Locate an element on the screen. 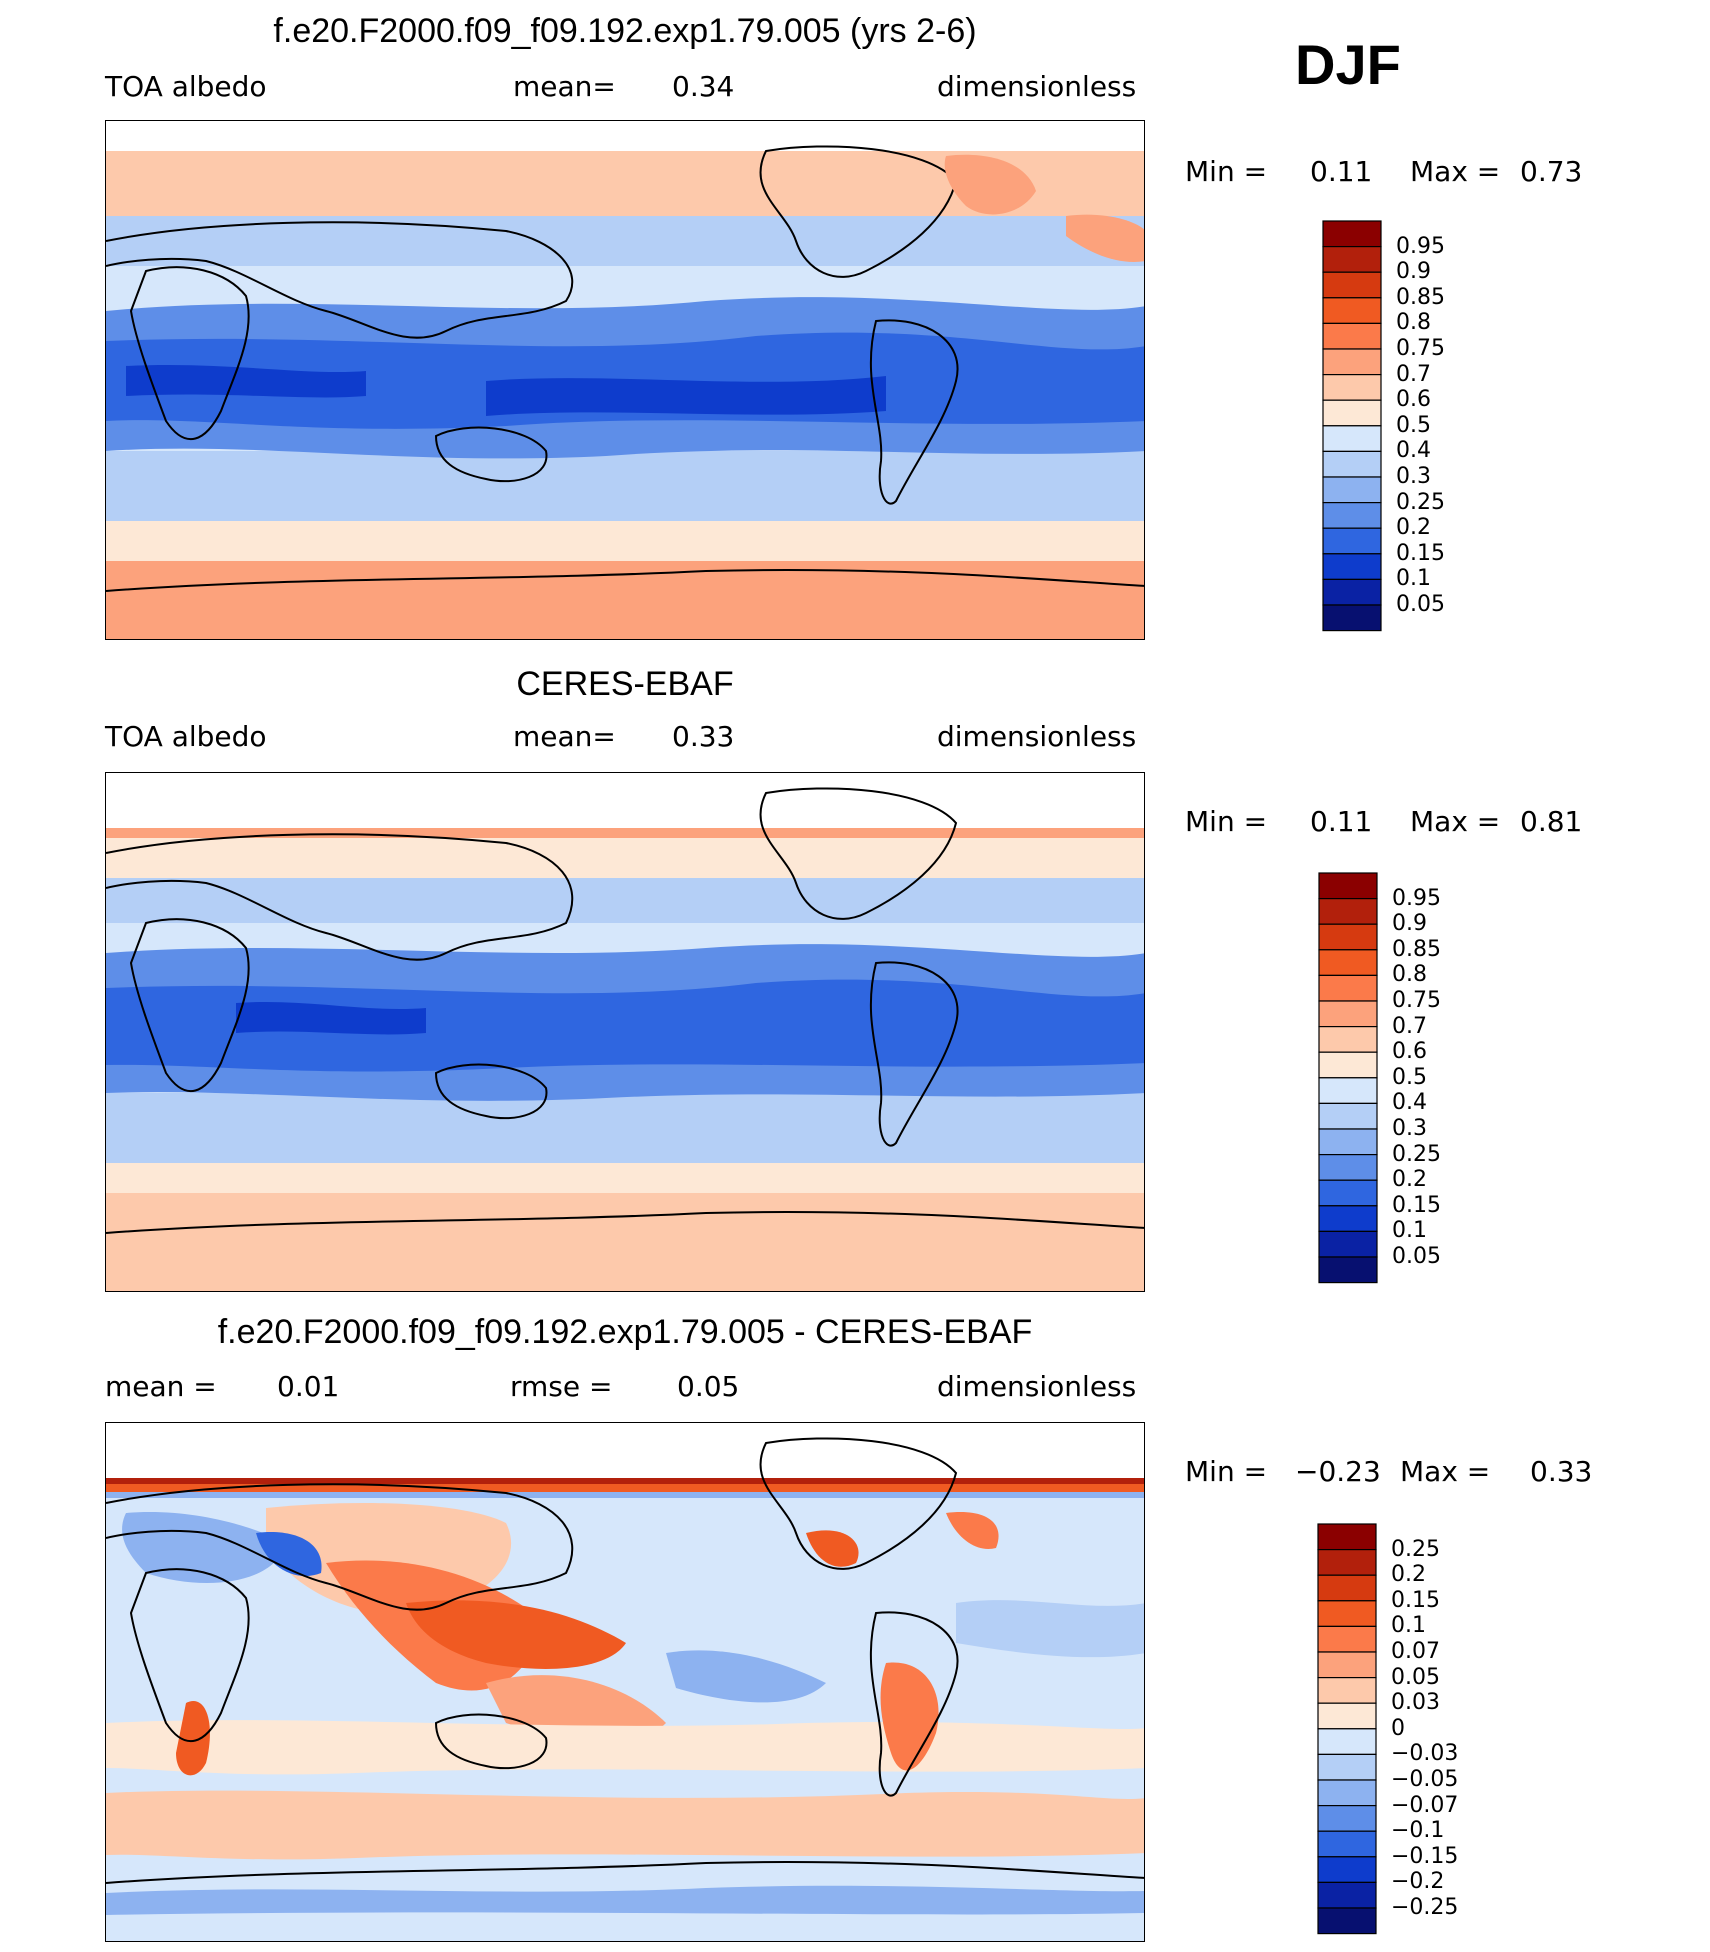 Image resolution: width=1710 pixels, height=1952 pixels. colorbar-tick-label: 0.03 is located at coordinates (1415, 1703).